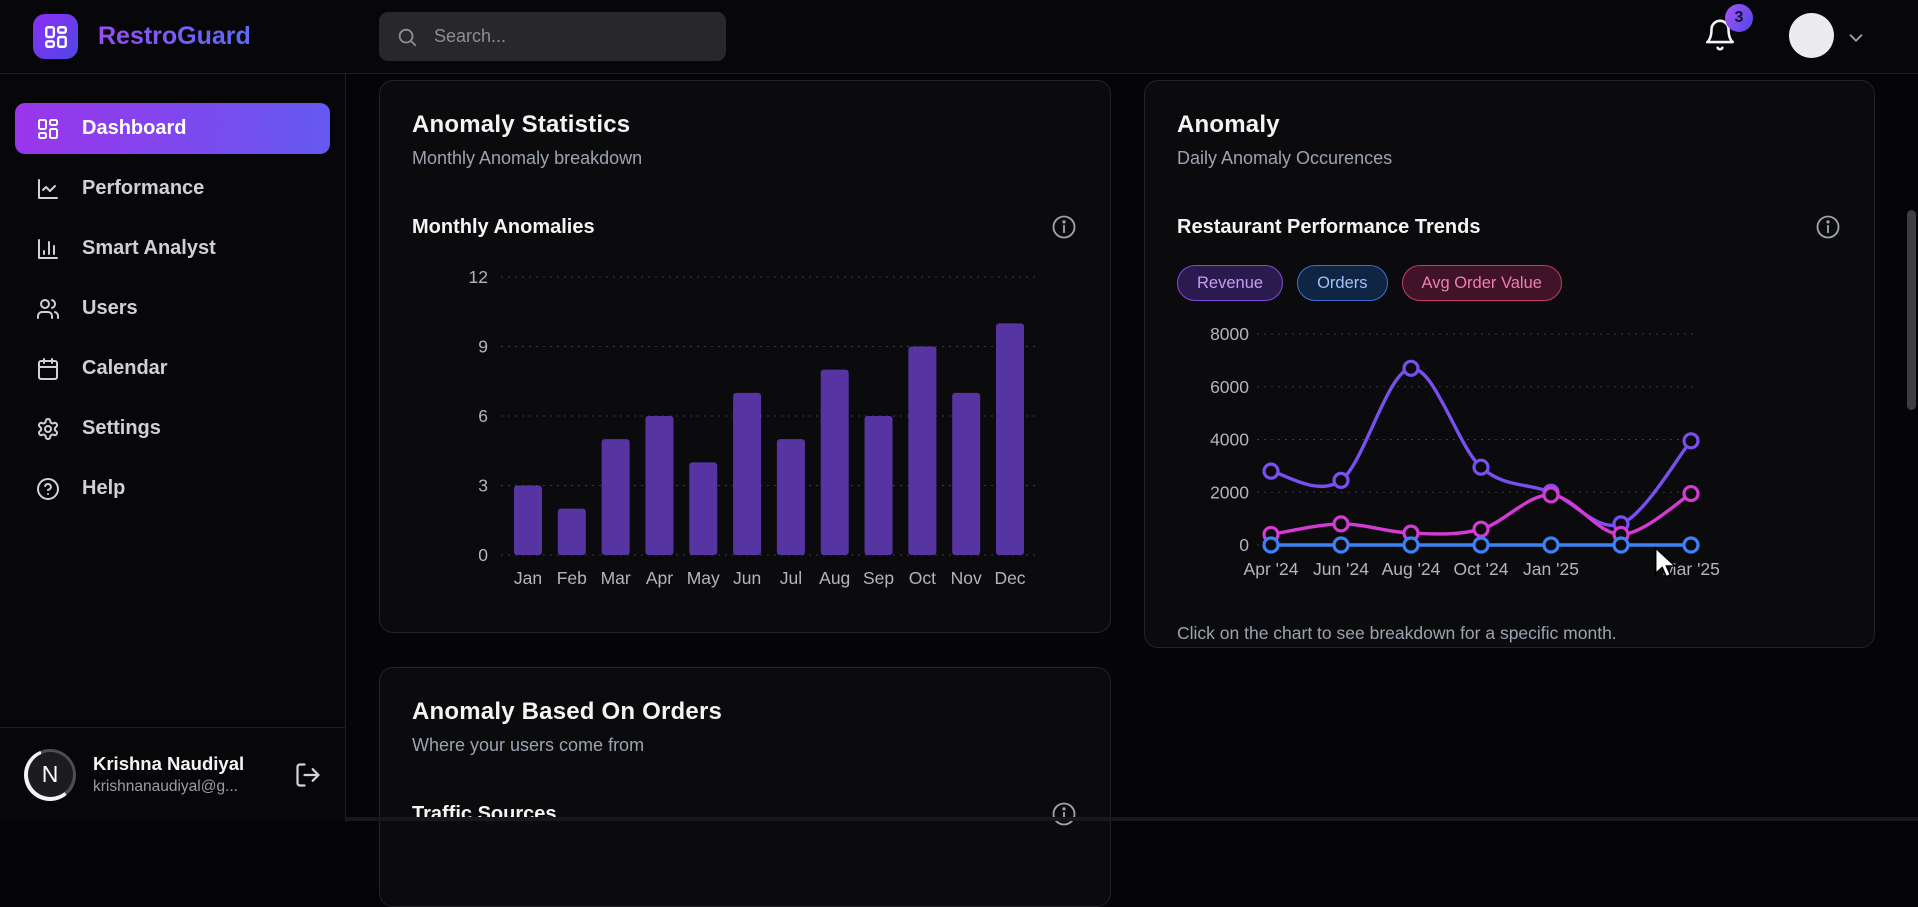  Describe the element at coordinates (483, 486) in the screenshot. I see `svg-text: 3` at that location.